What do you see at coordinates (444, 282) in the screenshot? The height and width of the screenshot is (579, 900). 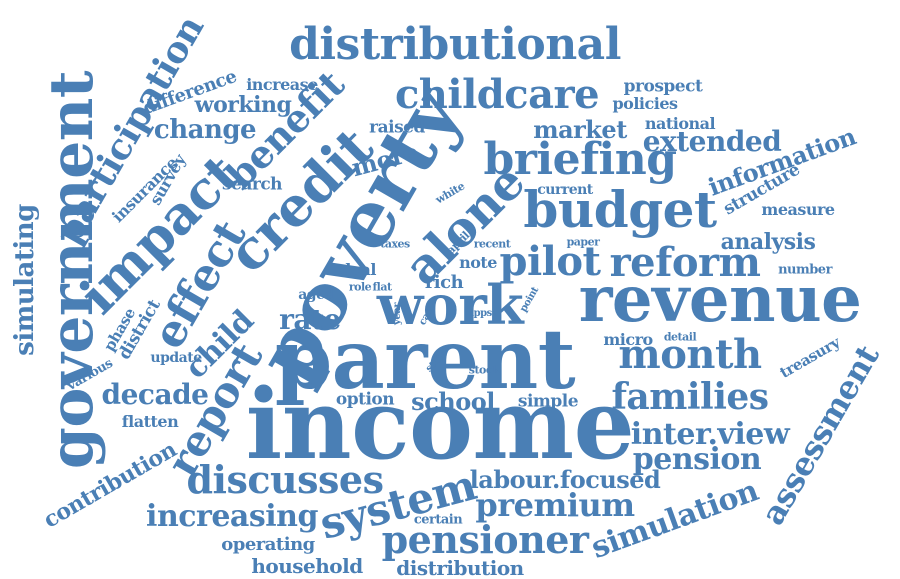 I see `word-rich: rich` at bounding box center [444, 282].